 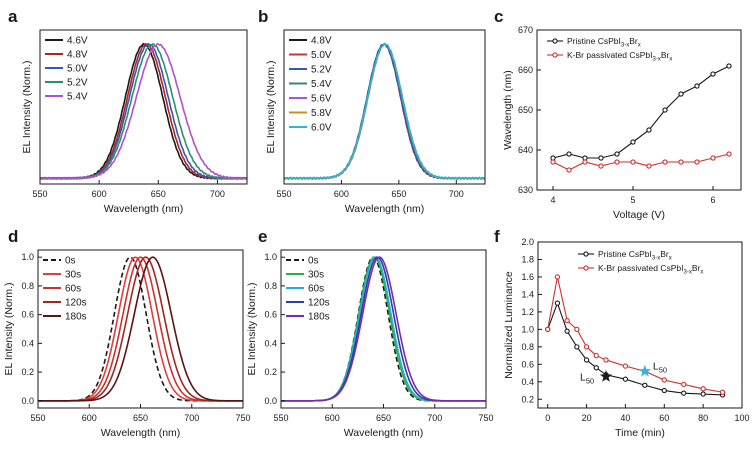 What do you see at coordinates (525, 110) in the screenshot?
I see `y-tick-label: 650` at bounding box center [525, 110].